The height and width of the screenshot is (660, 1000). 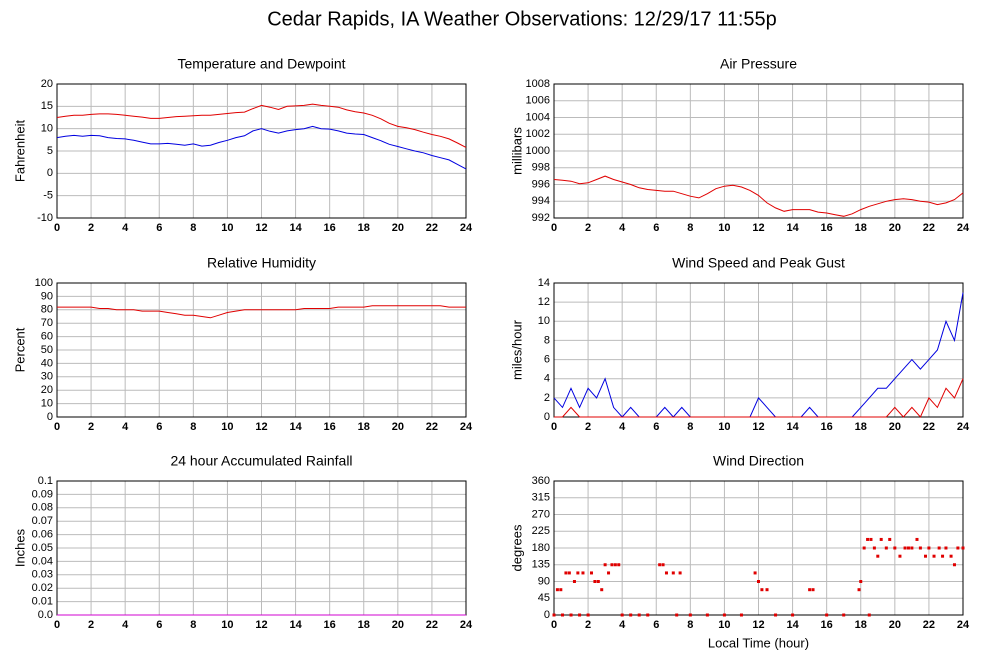 I want to click on y-tick-label: 1008, so click(x=538, y=84).